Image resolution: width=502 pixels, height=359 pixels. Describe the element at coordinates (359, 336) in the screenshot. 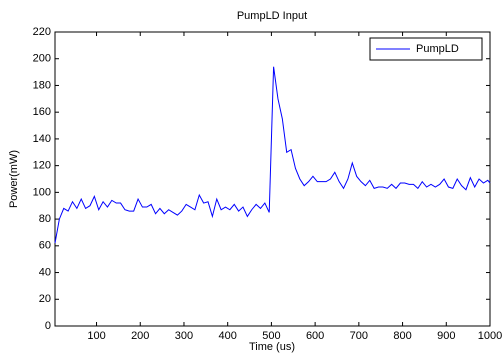

I see `x-tick-label: 700` at that location.